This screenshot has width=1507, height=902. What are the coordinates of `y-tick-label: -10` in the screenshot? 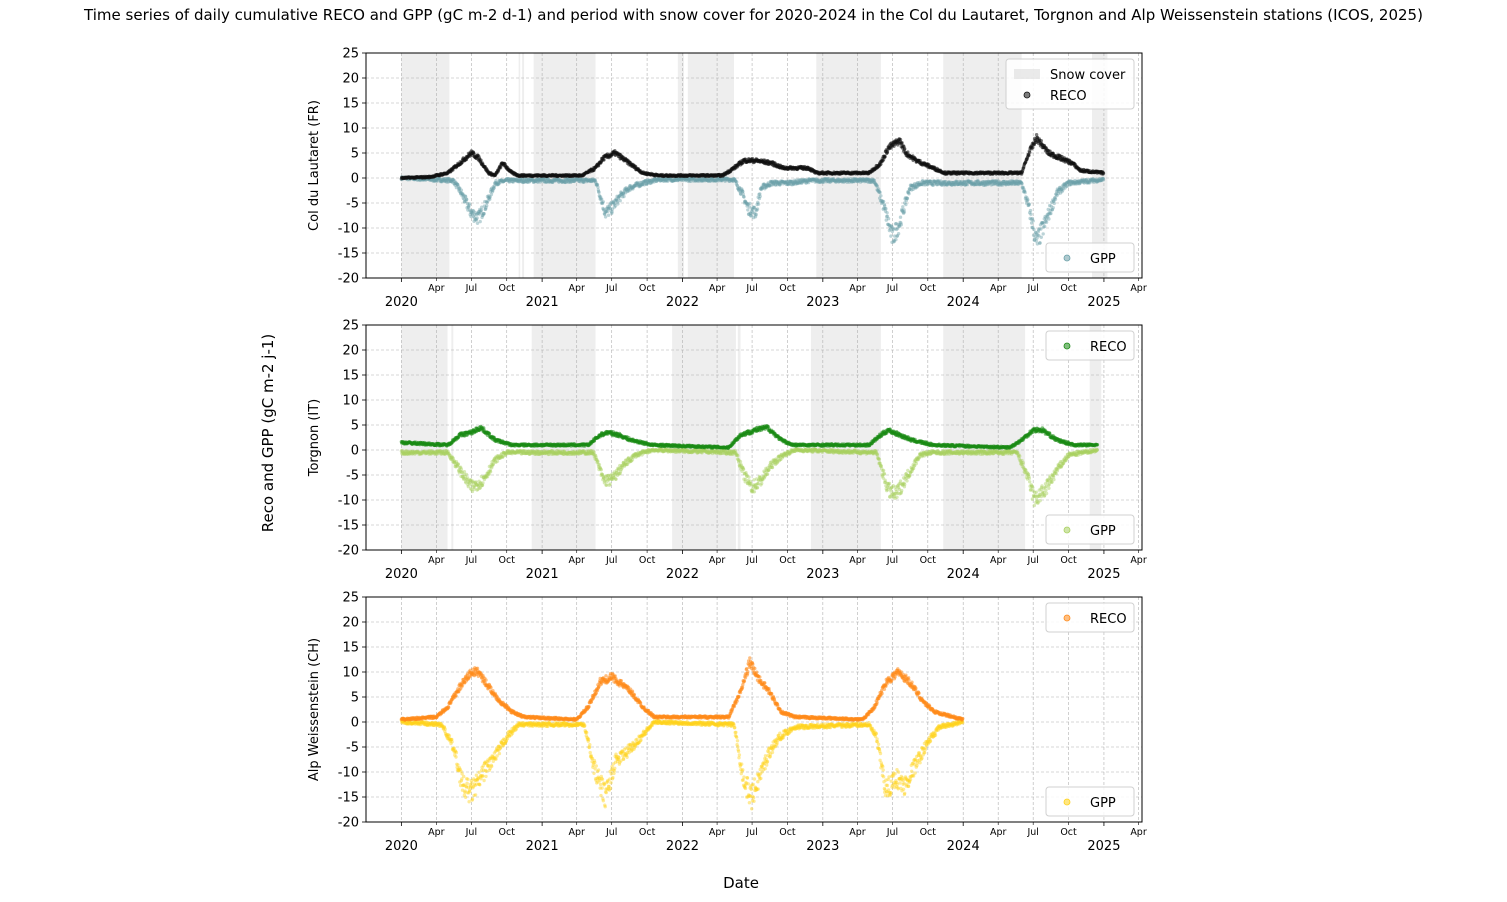 It's located at (348, 501).